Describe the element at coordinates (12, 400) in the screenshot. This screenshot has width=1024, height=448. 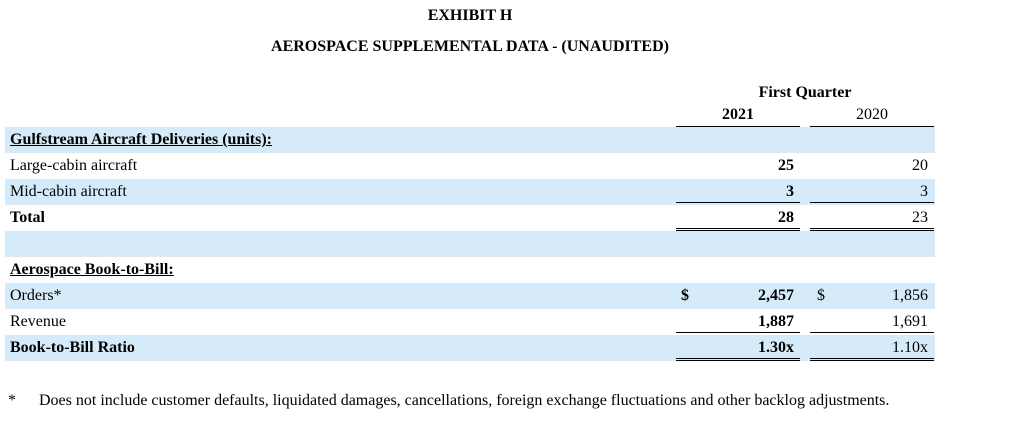
I see `footnote-mark: *` at that location.